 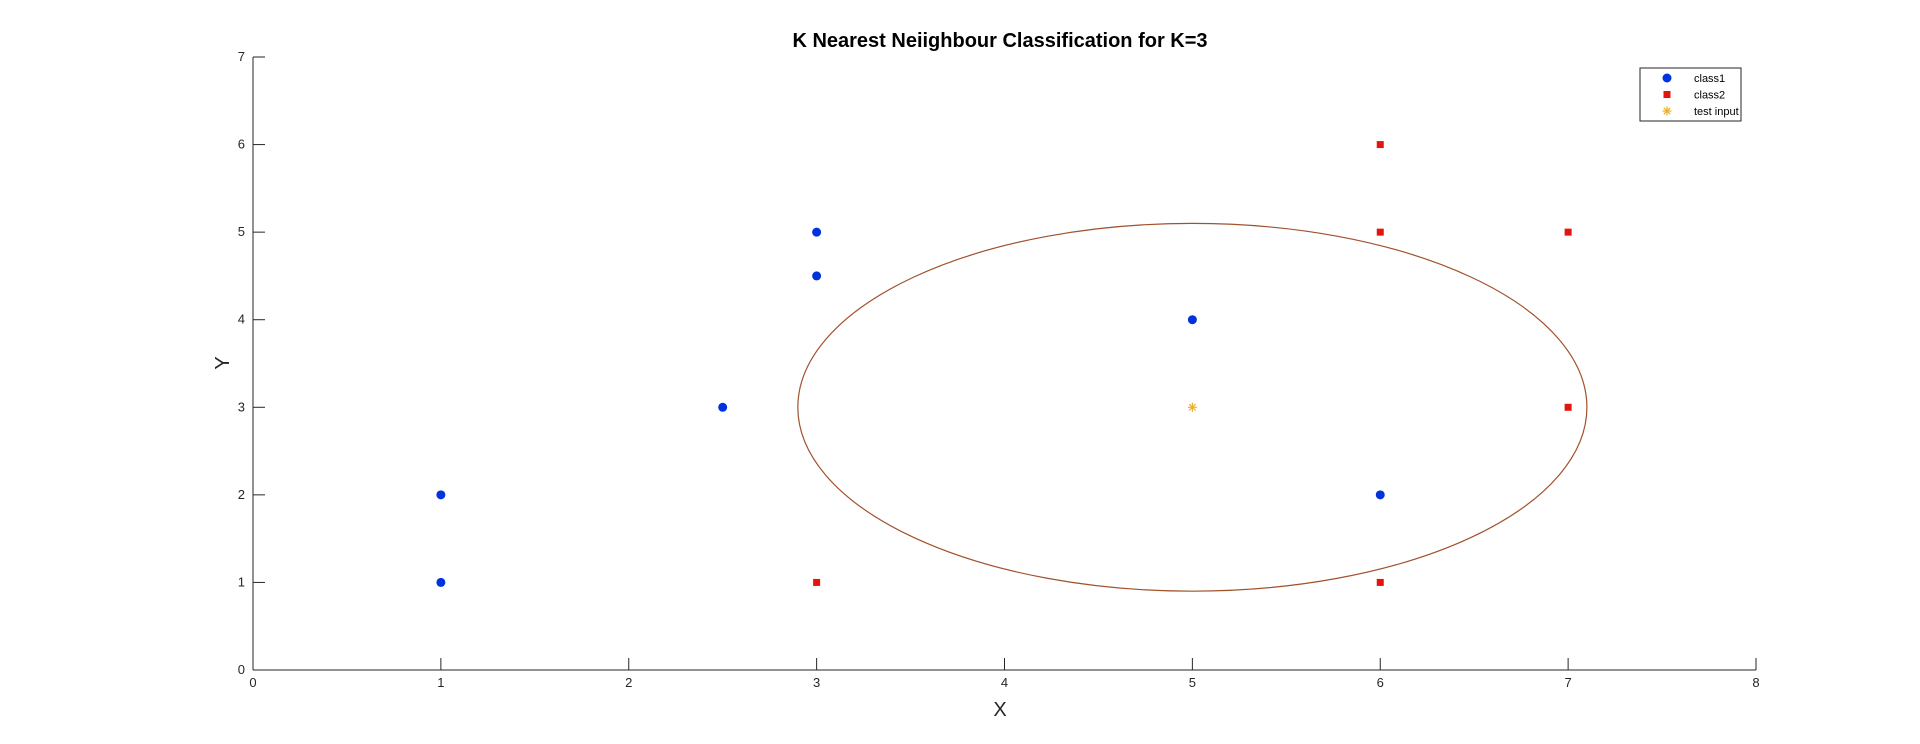 I want to click on y-axis-ticks: 0 1 2 3 4 5 6 7, so click(x=251, y=363).